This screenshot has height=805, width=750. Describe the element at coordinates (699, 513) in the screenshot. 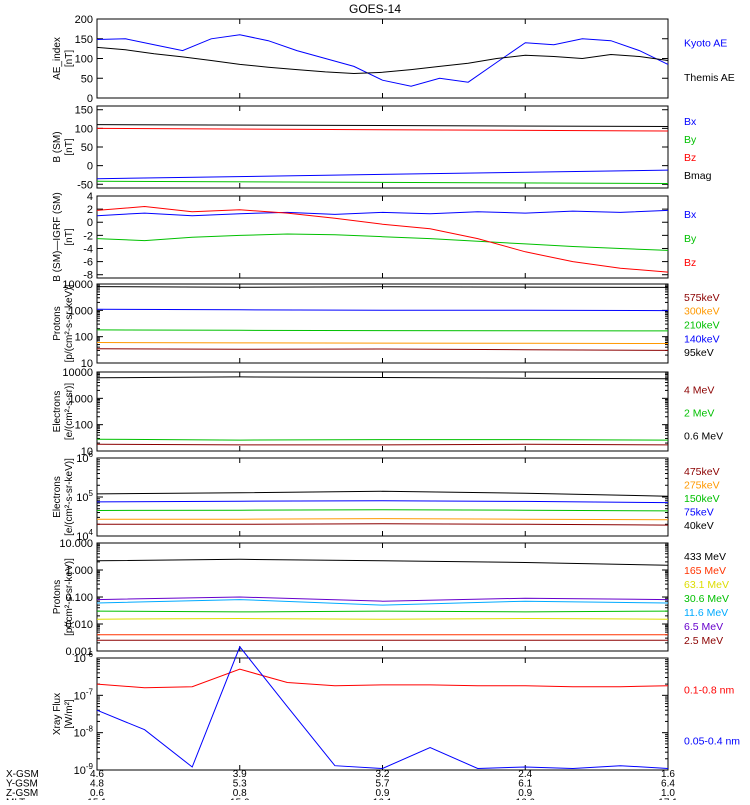

I see `legend-entry-75kev: 75keV` at that location.